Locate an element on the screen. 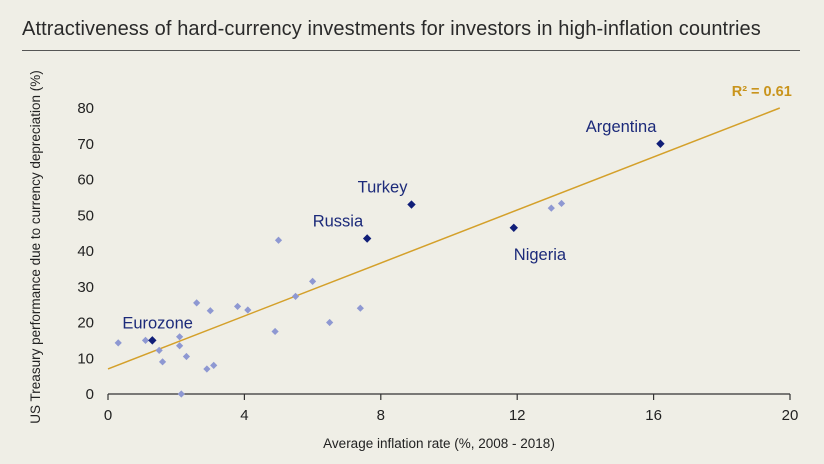  y-tick-label: 40 is located at coordinates (85, 251).